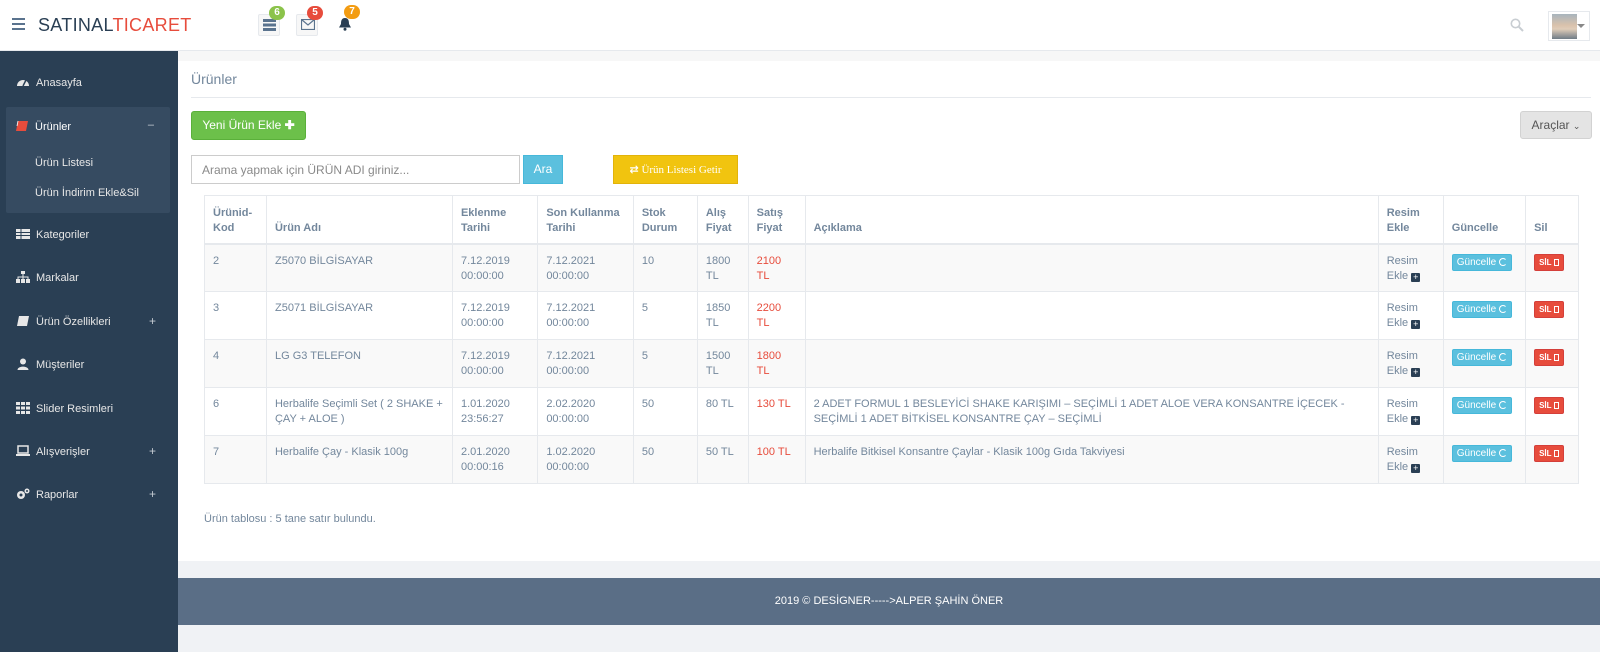 The width and height of the screenshot is (1600, 652). I want to click on sidebar-item-markalar: Markalar, so click(89, 278).